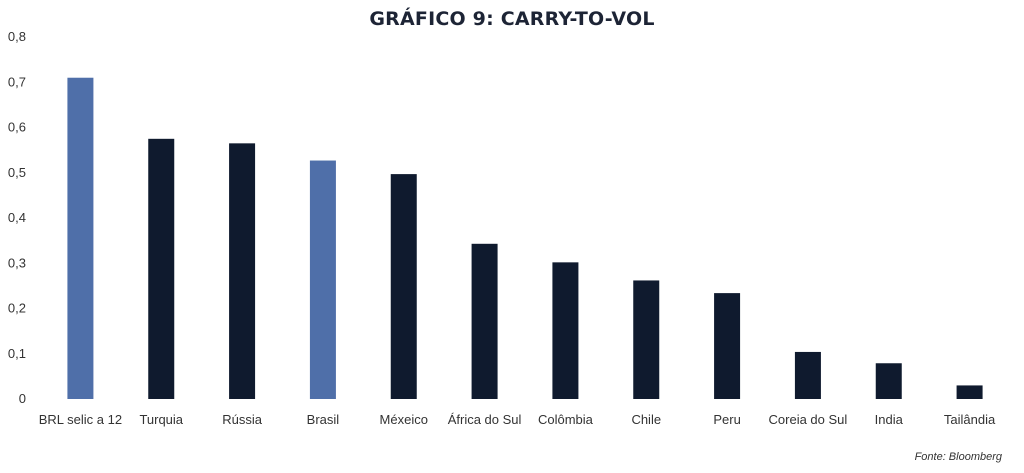 The height and width of the screenshot is (473, 1024). What do you see at coordinates (17, 262) in the screenshot?
I see `y-tick-label: 0,3` at bounding box center [17, 262].